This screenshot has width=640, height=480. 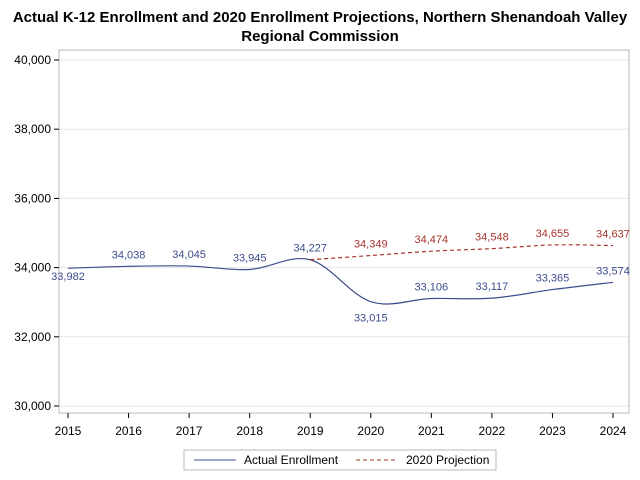 I want to click on series-line-actual-enrollment, so click(x=340, y=281).